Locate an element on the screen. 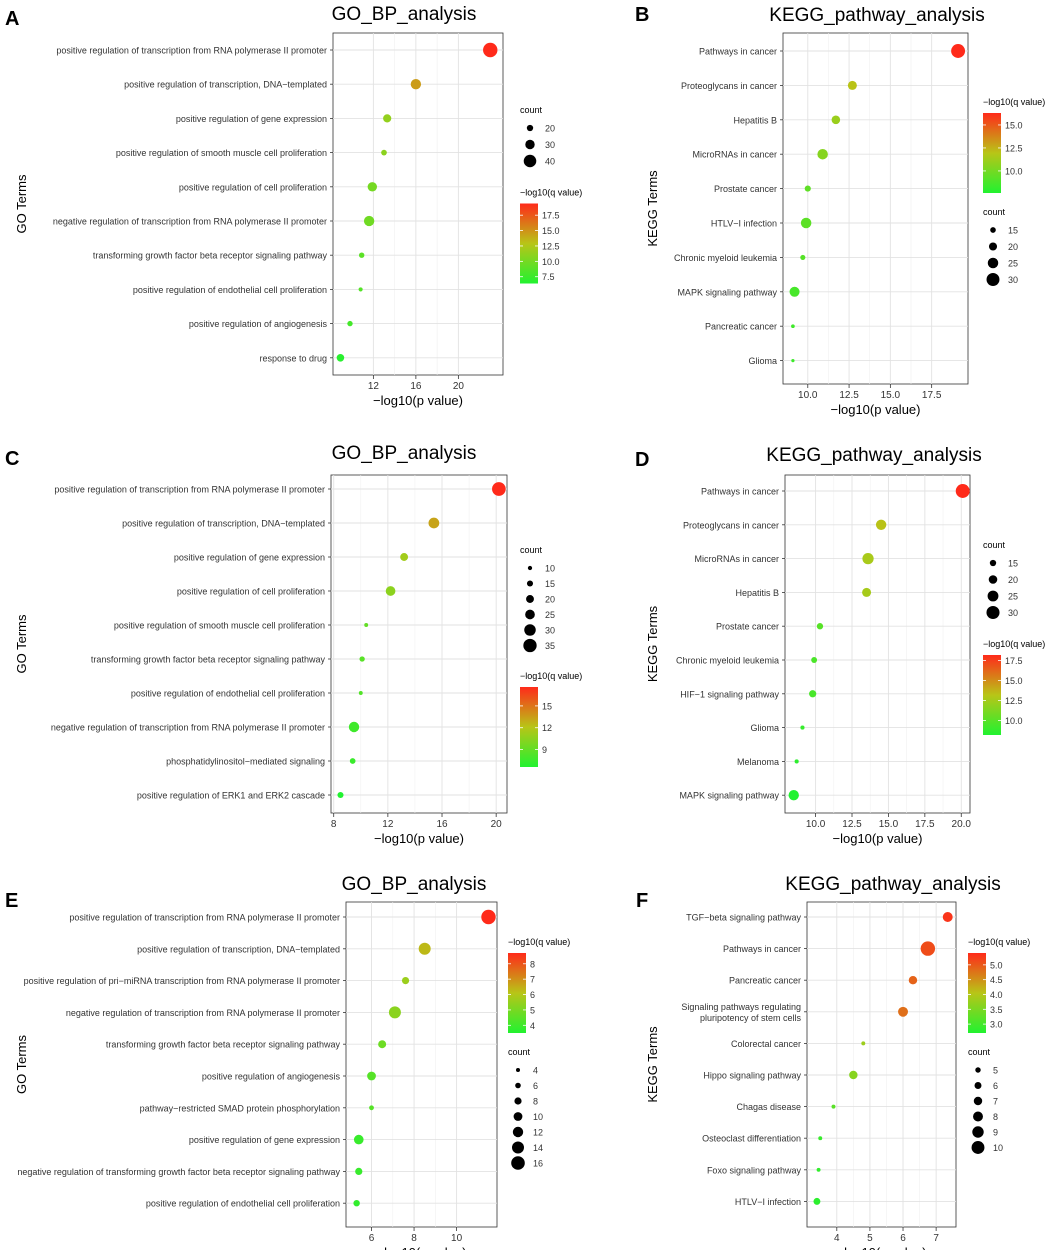 This screenshot has width=1052, height=1250. color-legend-title: −log10(q value) is located at coordinates (551, 193).